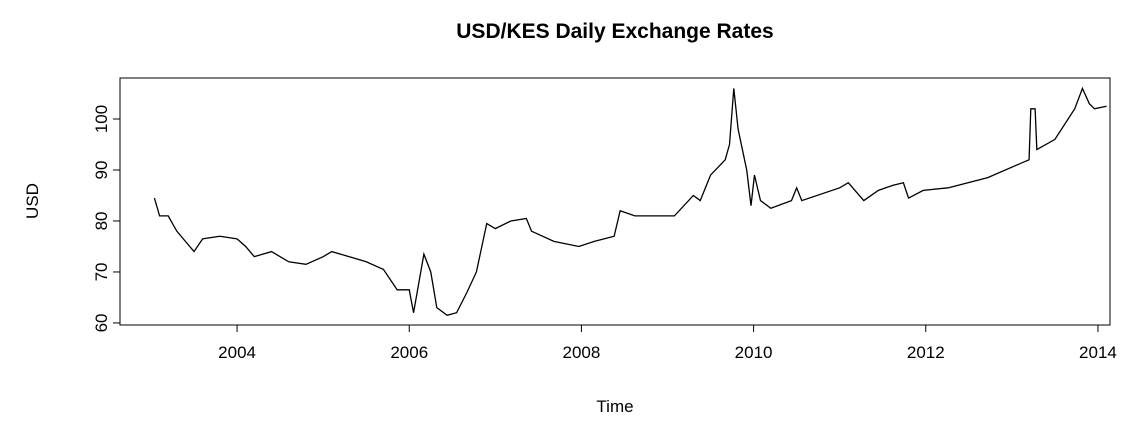 This screenshot has height=431, width=1139. Describe the element at coordinates (101, 322) in the screenshot. I see `y-tick-label: 60` at that location.